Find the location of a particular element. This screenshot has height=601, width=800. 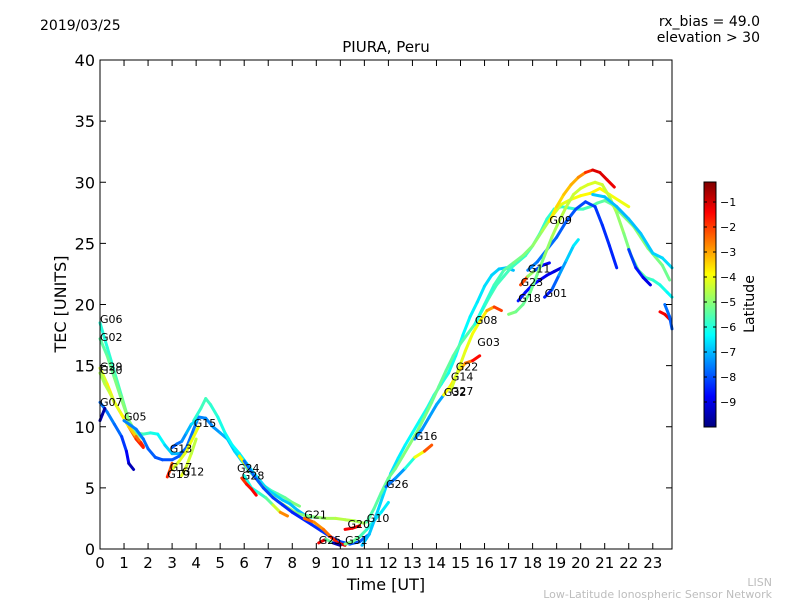

x-tick-label: 9 is located at coordinates (317, 563).